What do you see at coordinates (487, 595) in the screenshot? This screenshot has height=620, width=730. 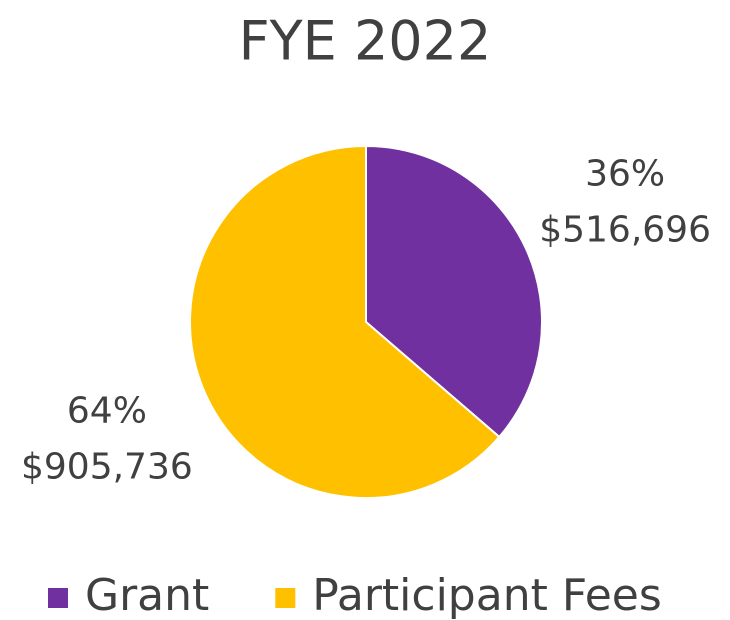 I see `legend-label: Participant Fees` at bounding box center [487, 595].